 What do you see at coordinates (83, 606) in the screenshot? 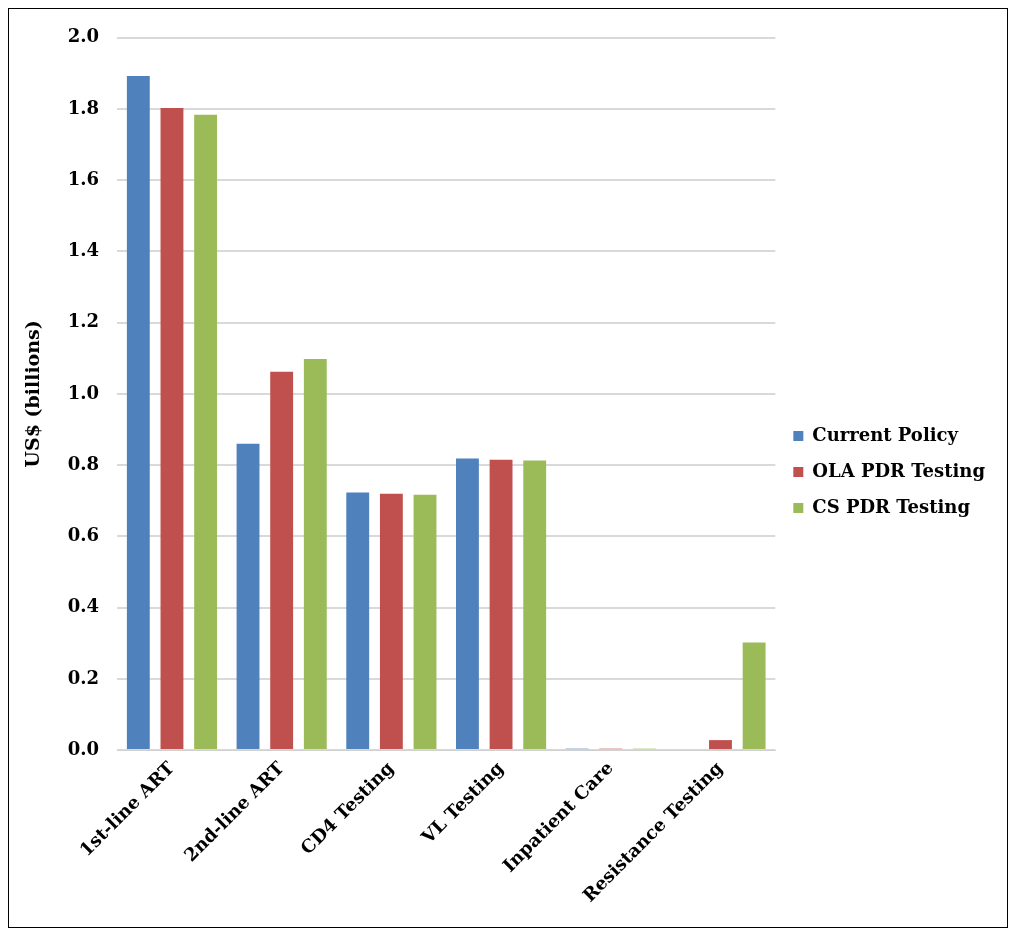
I see `y-tick-label: 0.4` at bounding box center [83, 606].